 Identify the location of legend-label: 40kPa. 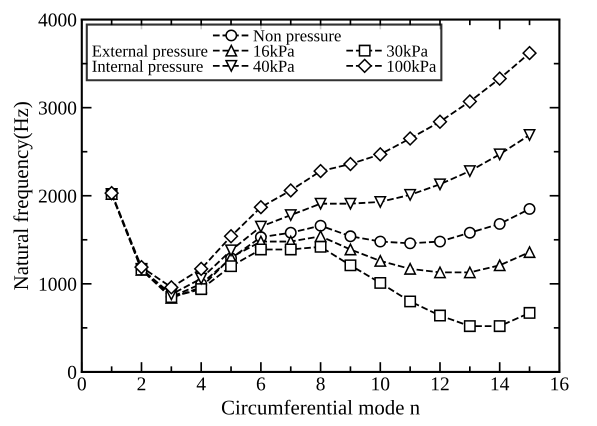
(273, 66).